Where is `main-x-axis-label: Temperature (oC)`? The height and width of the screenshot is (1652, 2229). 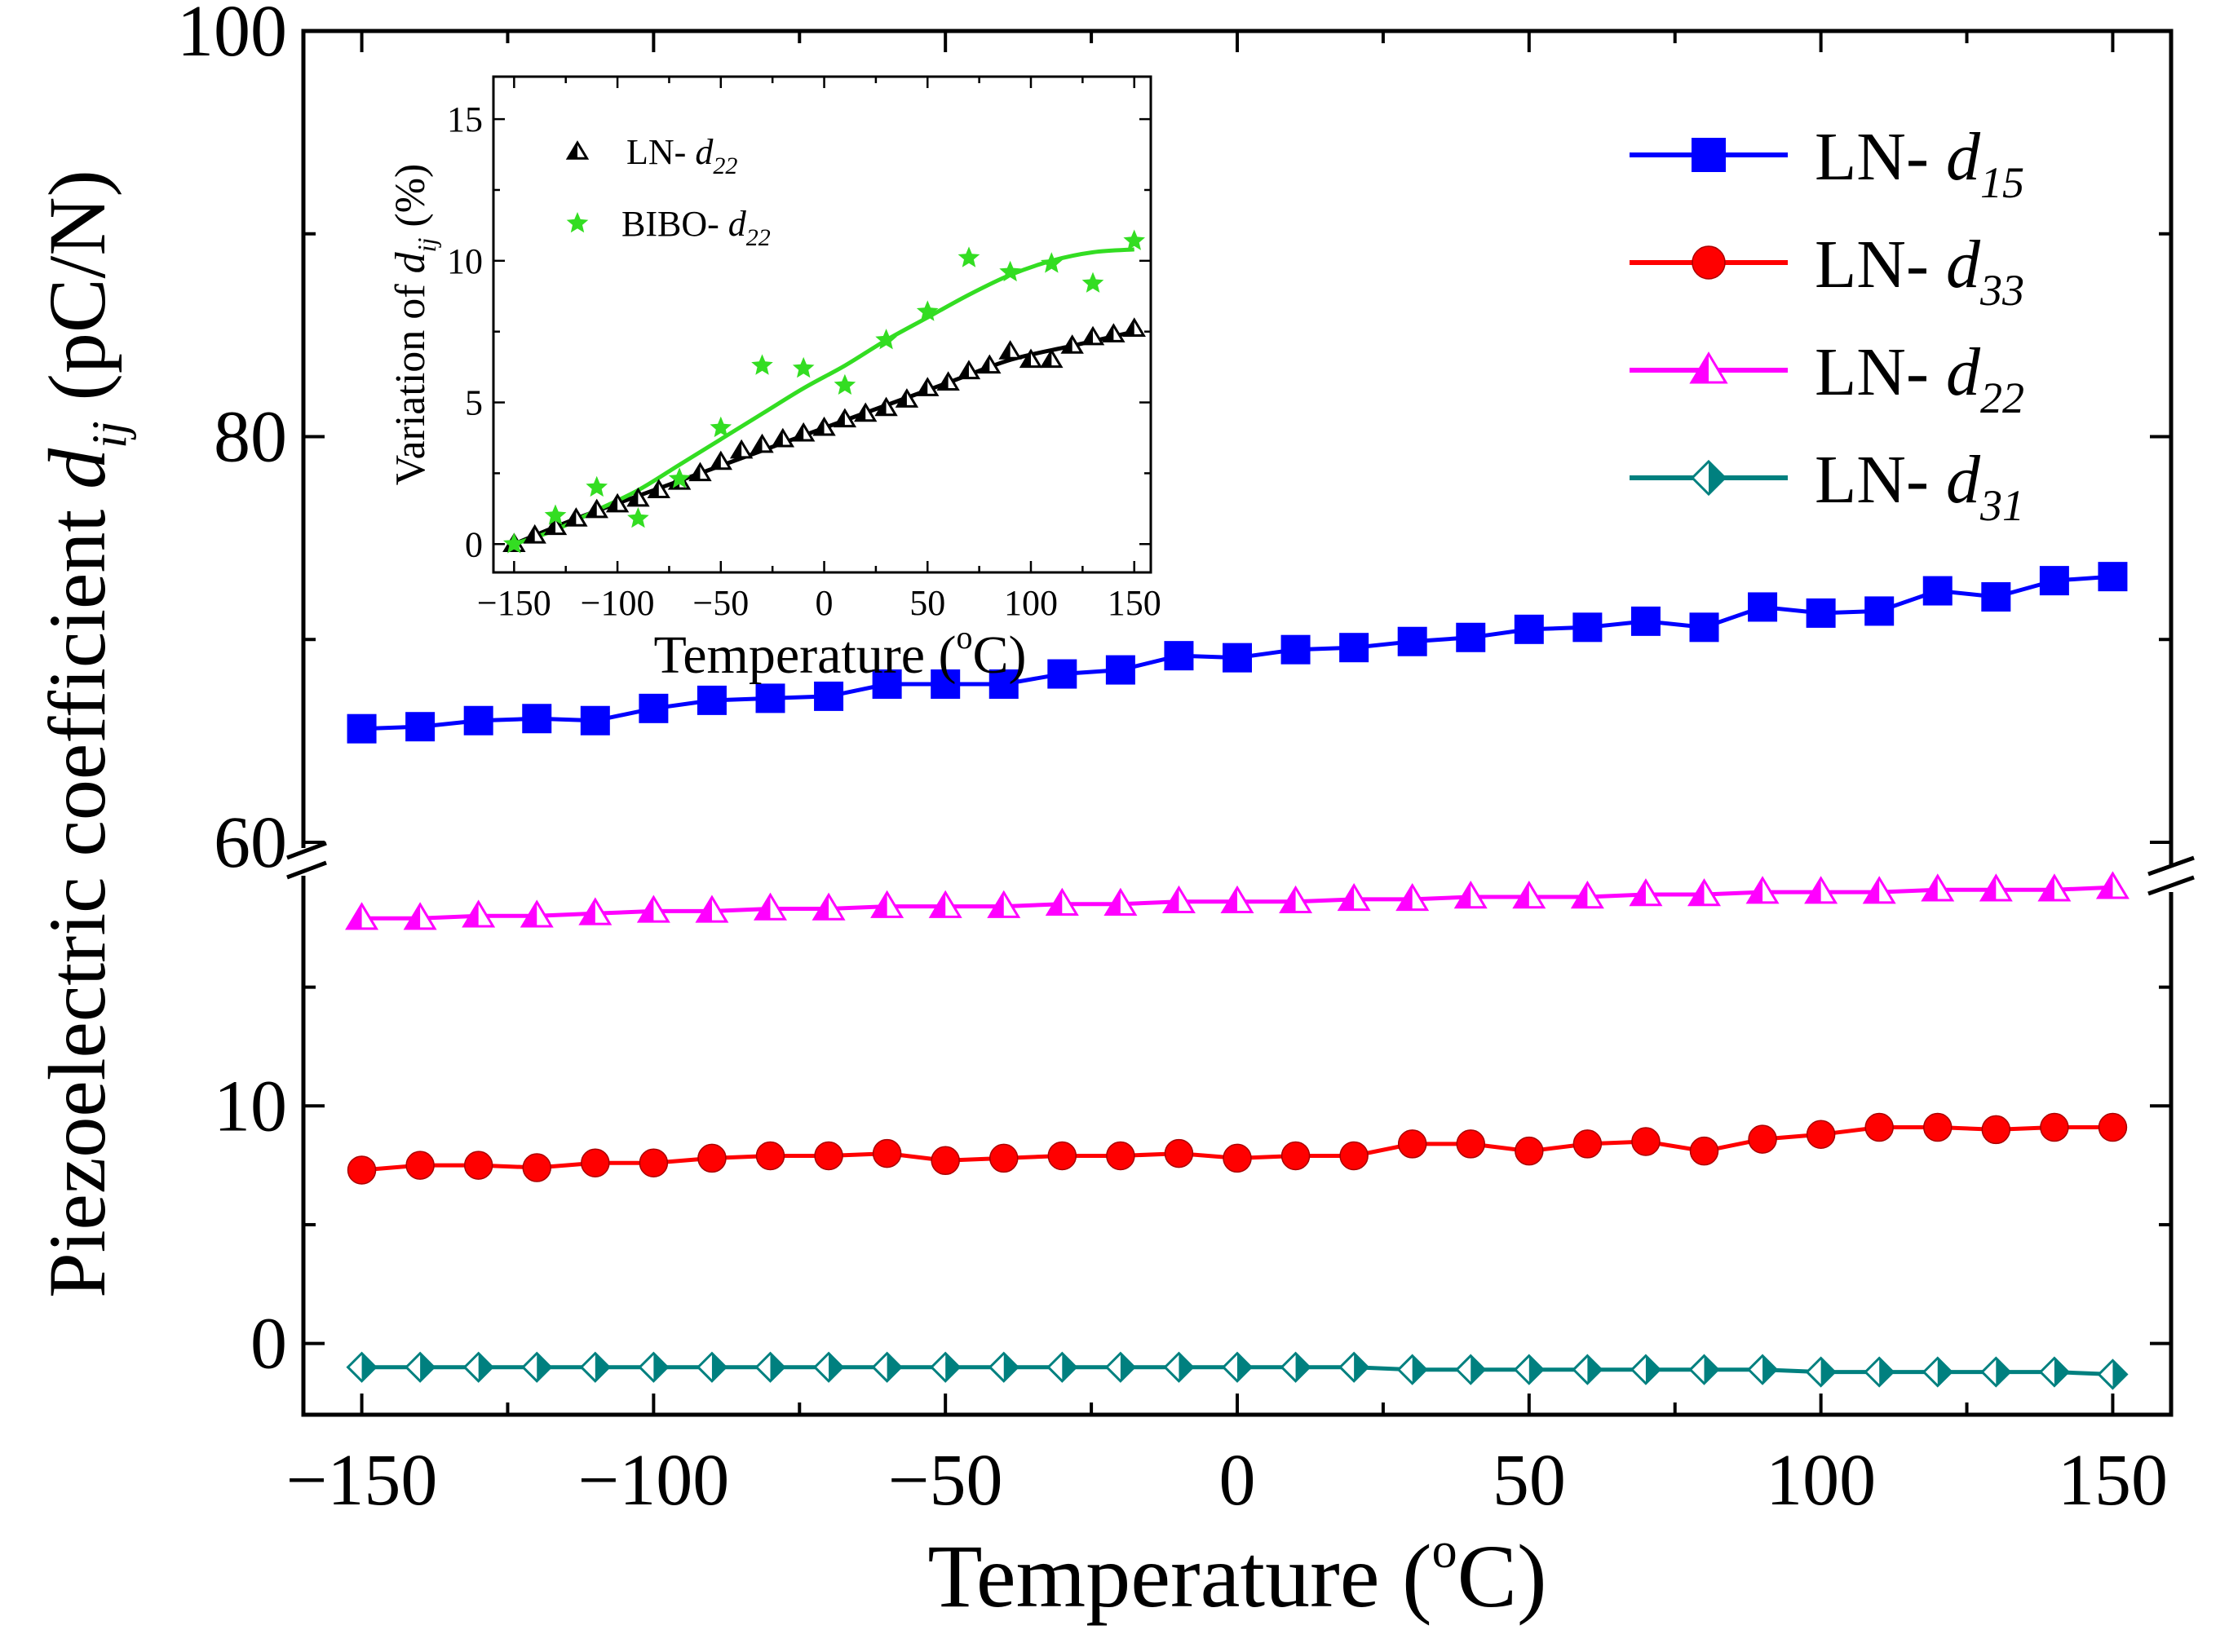 main-x-axis-label: Temperature (oC) is located at coordinates (1236, 1575).